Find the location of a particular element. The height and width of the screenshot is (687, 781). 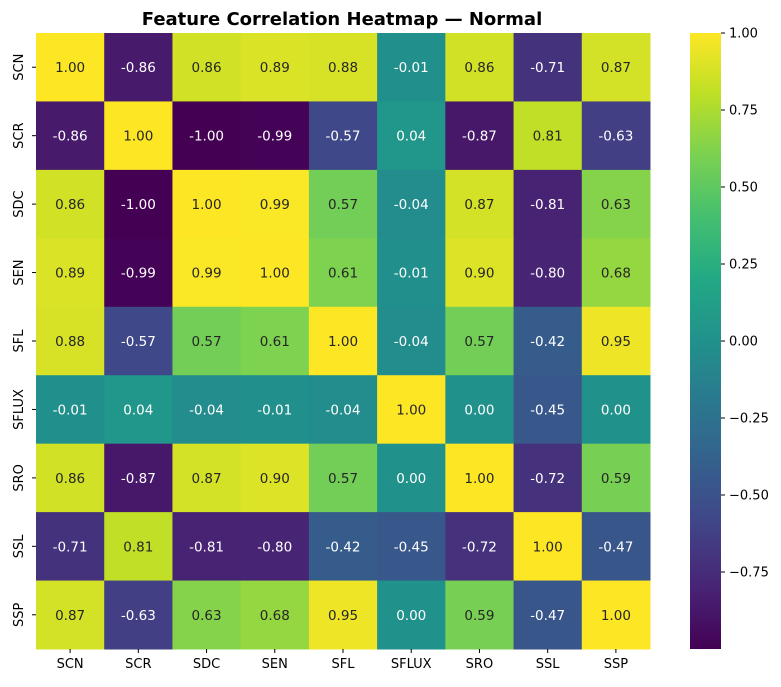

colorbar-gradient is located at coordinates (705, 341).